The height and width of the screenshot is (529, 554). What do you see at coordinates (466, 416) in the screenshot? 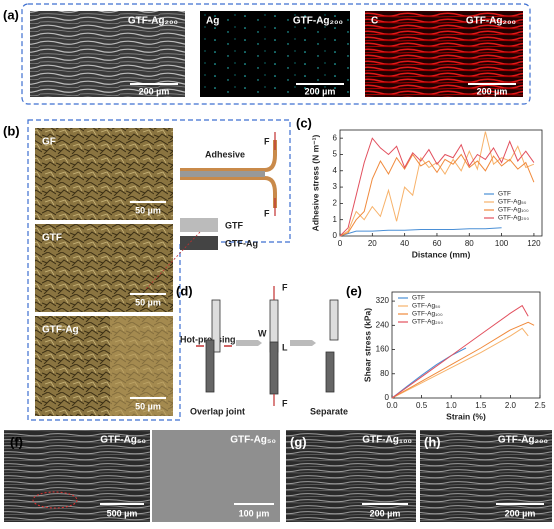
I see `x-axis-label: Strain (%)` at bounding box center [466, 416].